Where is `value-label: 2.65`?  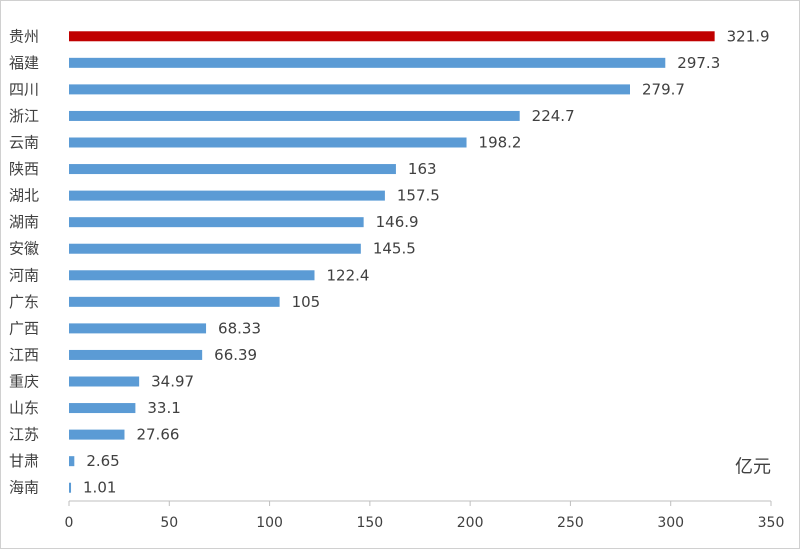 value-label: 2.65 is located at coordinates (102, 461).